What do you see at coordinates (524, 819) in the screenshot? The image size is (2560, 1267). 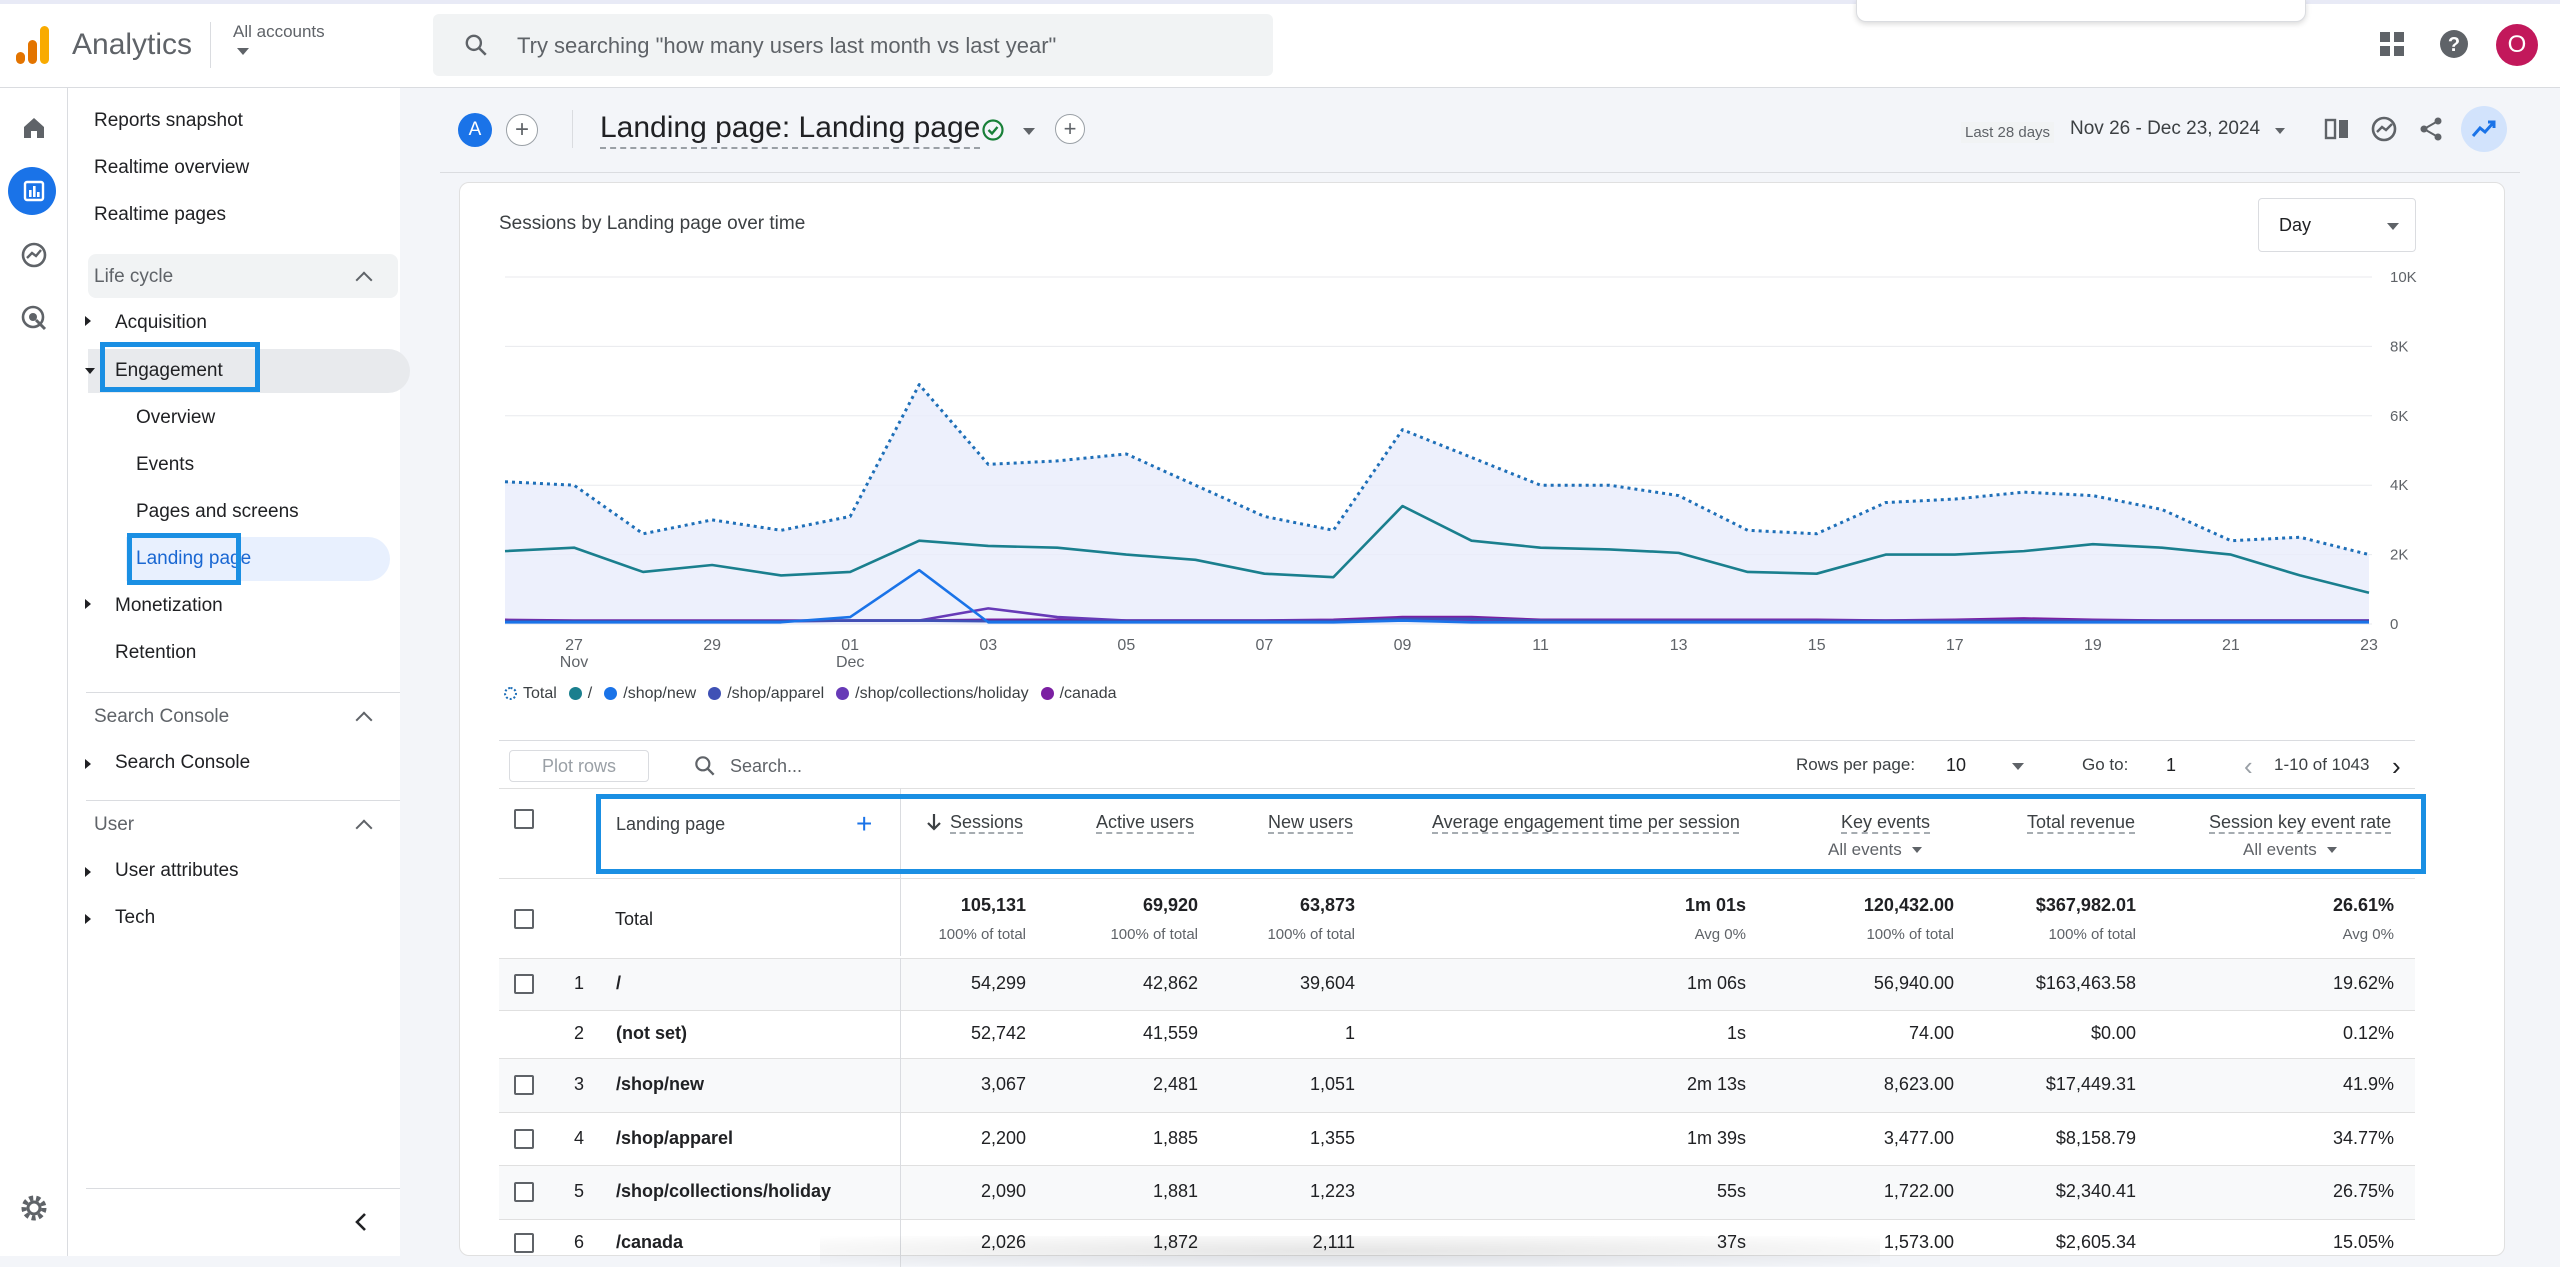 I see `select-all-checkbox` at bounding box center [524, 819].